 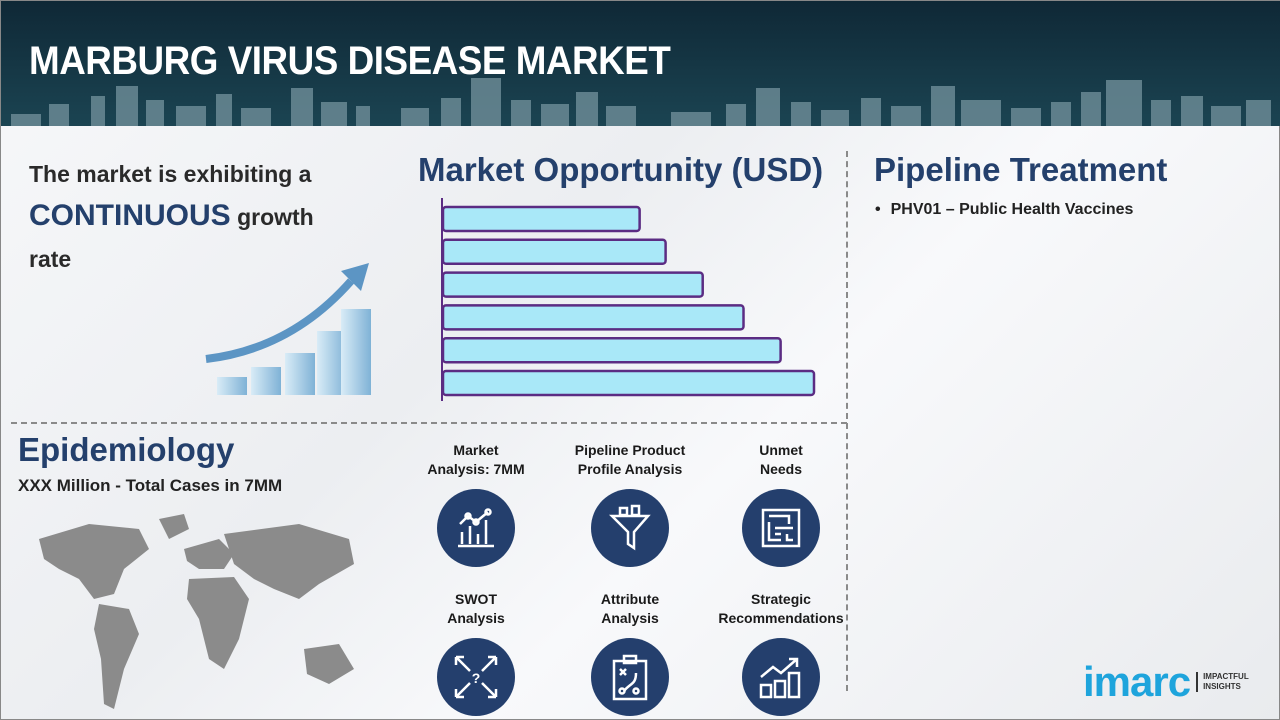 What do you see at coordinates (781, 528) in the screenshot?
I see `maze-icon` at bounding box center [781, 528].